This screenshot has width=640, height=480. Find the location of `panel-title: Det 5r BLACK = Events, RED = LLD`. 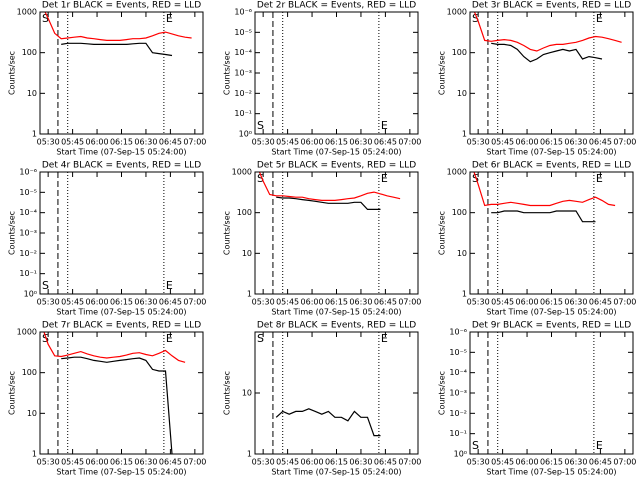

panel-title: Det 5r BLACK = Events, RED = LLD is located at coordinates (336, 166).